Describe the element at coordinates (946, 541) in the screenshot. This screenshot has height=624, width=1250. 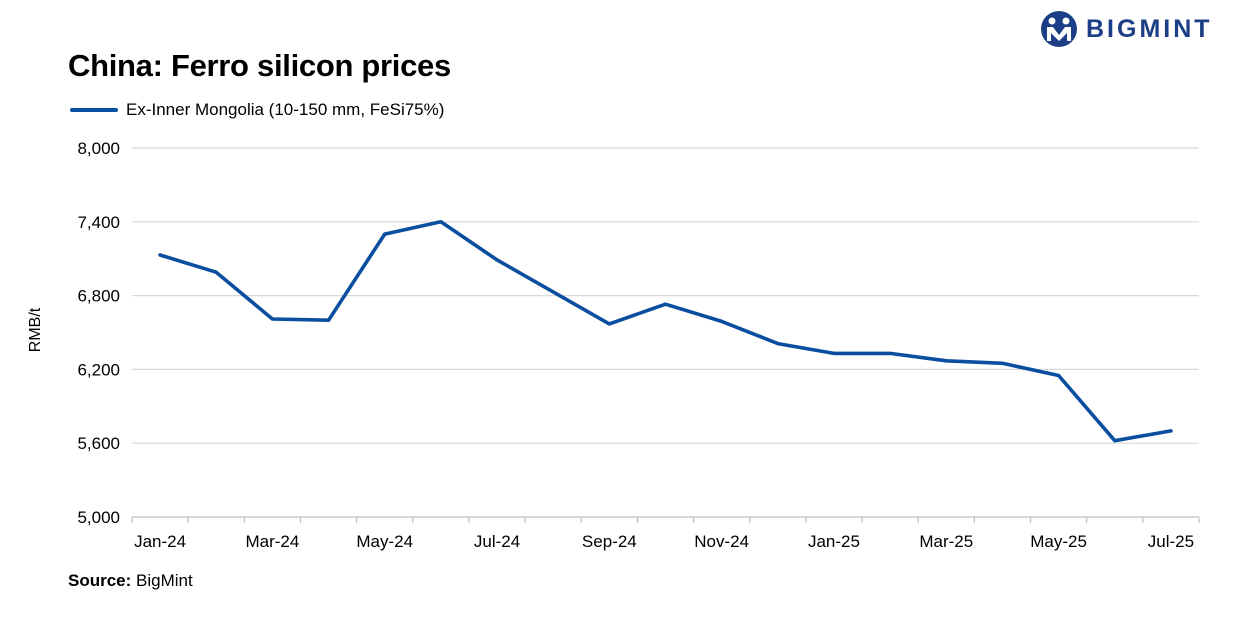
I see `x-tick-label: Mar-25` at that location.